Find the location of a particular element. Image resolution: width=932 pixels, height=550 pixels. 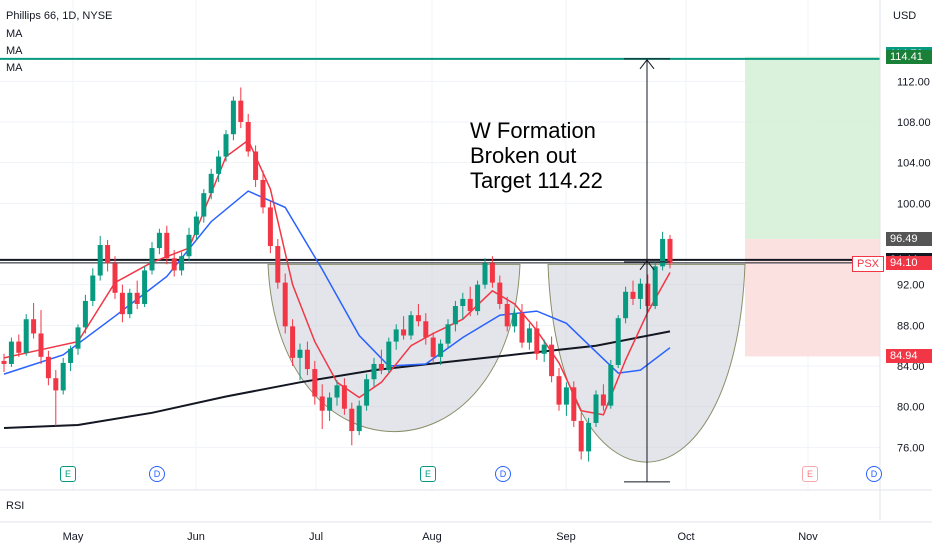

x-tick-label: Oct is located at coordinates (685, 537).